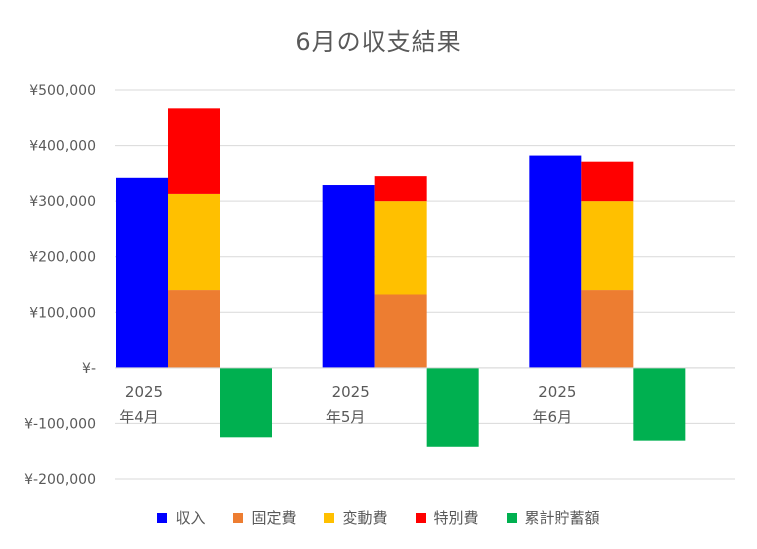 Image resolution: width=757 pixels, height=549 pixels. Describe the element at coordinates (62, 91) in the screenshot. I see `y-tick-label: ¥500,000` at that location.